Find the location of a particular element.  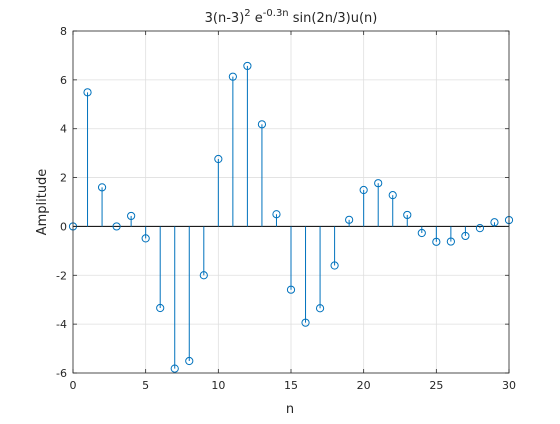

chart-title-exponent1: 2 is located at coordinates (247, 13).